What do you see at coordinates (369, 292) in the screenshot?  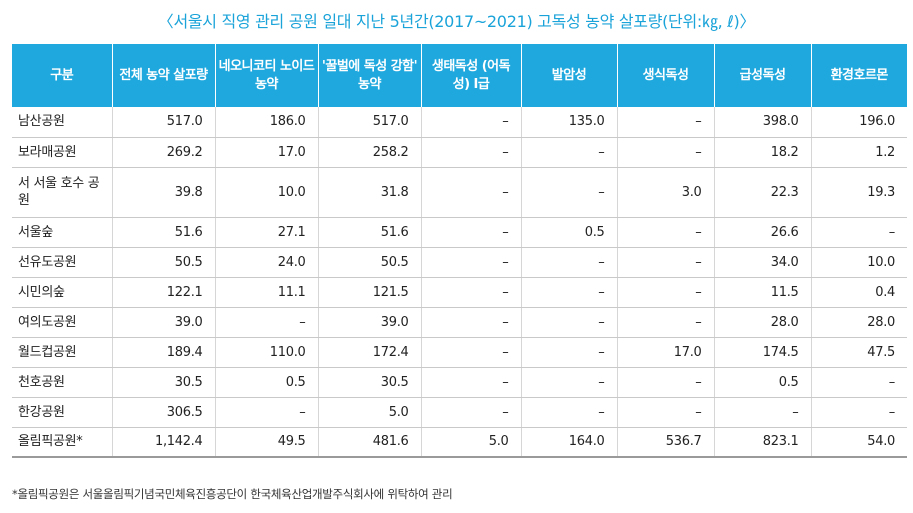 I see `value-cell-bee-toxic: 121.5` at bounding box center [369, 292].